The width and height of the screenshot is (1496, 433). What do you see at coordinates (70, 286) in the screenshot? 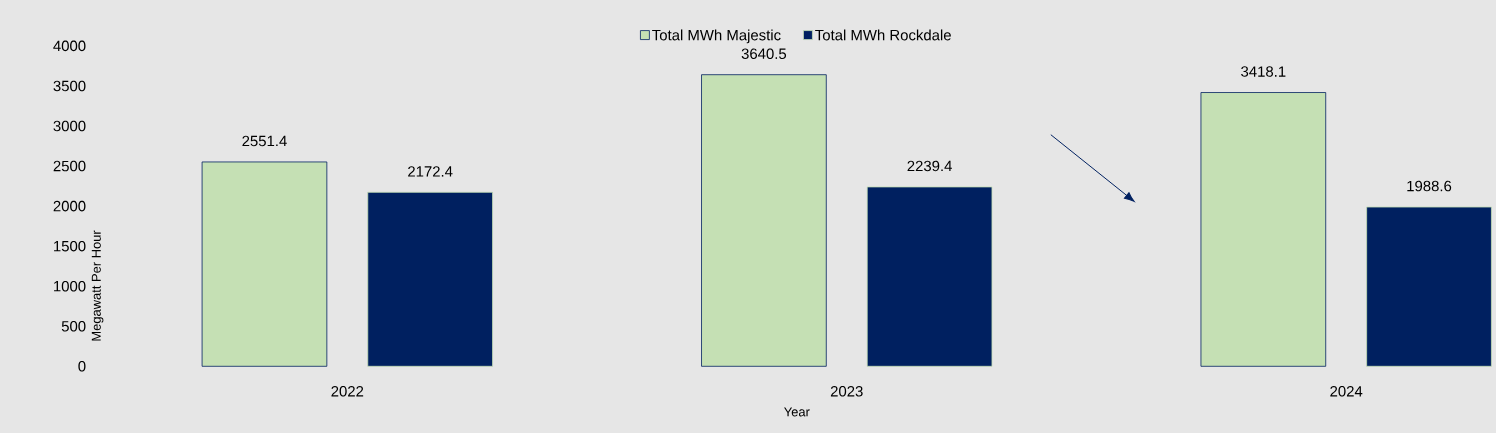
I see `y-tick-label: 1000` at bounding box center [70, 286].